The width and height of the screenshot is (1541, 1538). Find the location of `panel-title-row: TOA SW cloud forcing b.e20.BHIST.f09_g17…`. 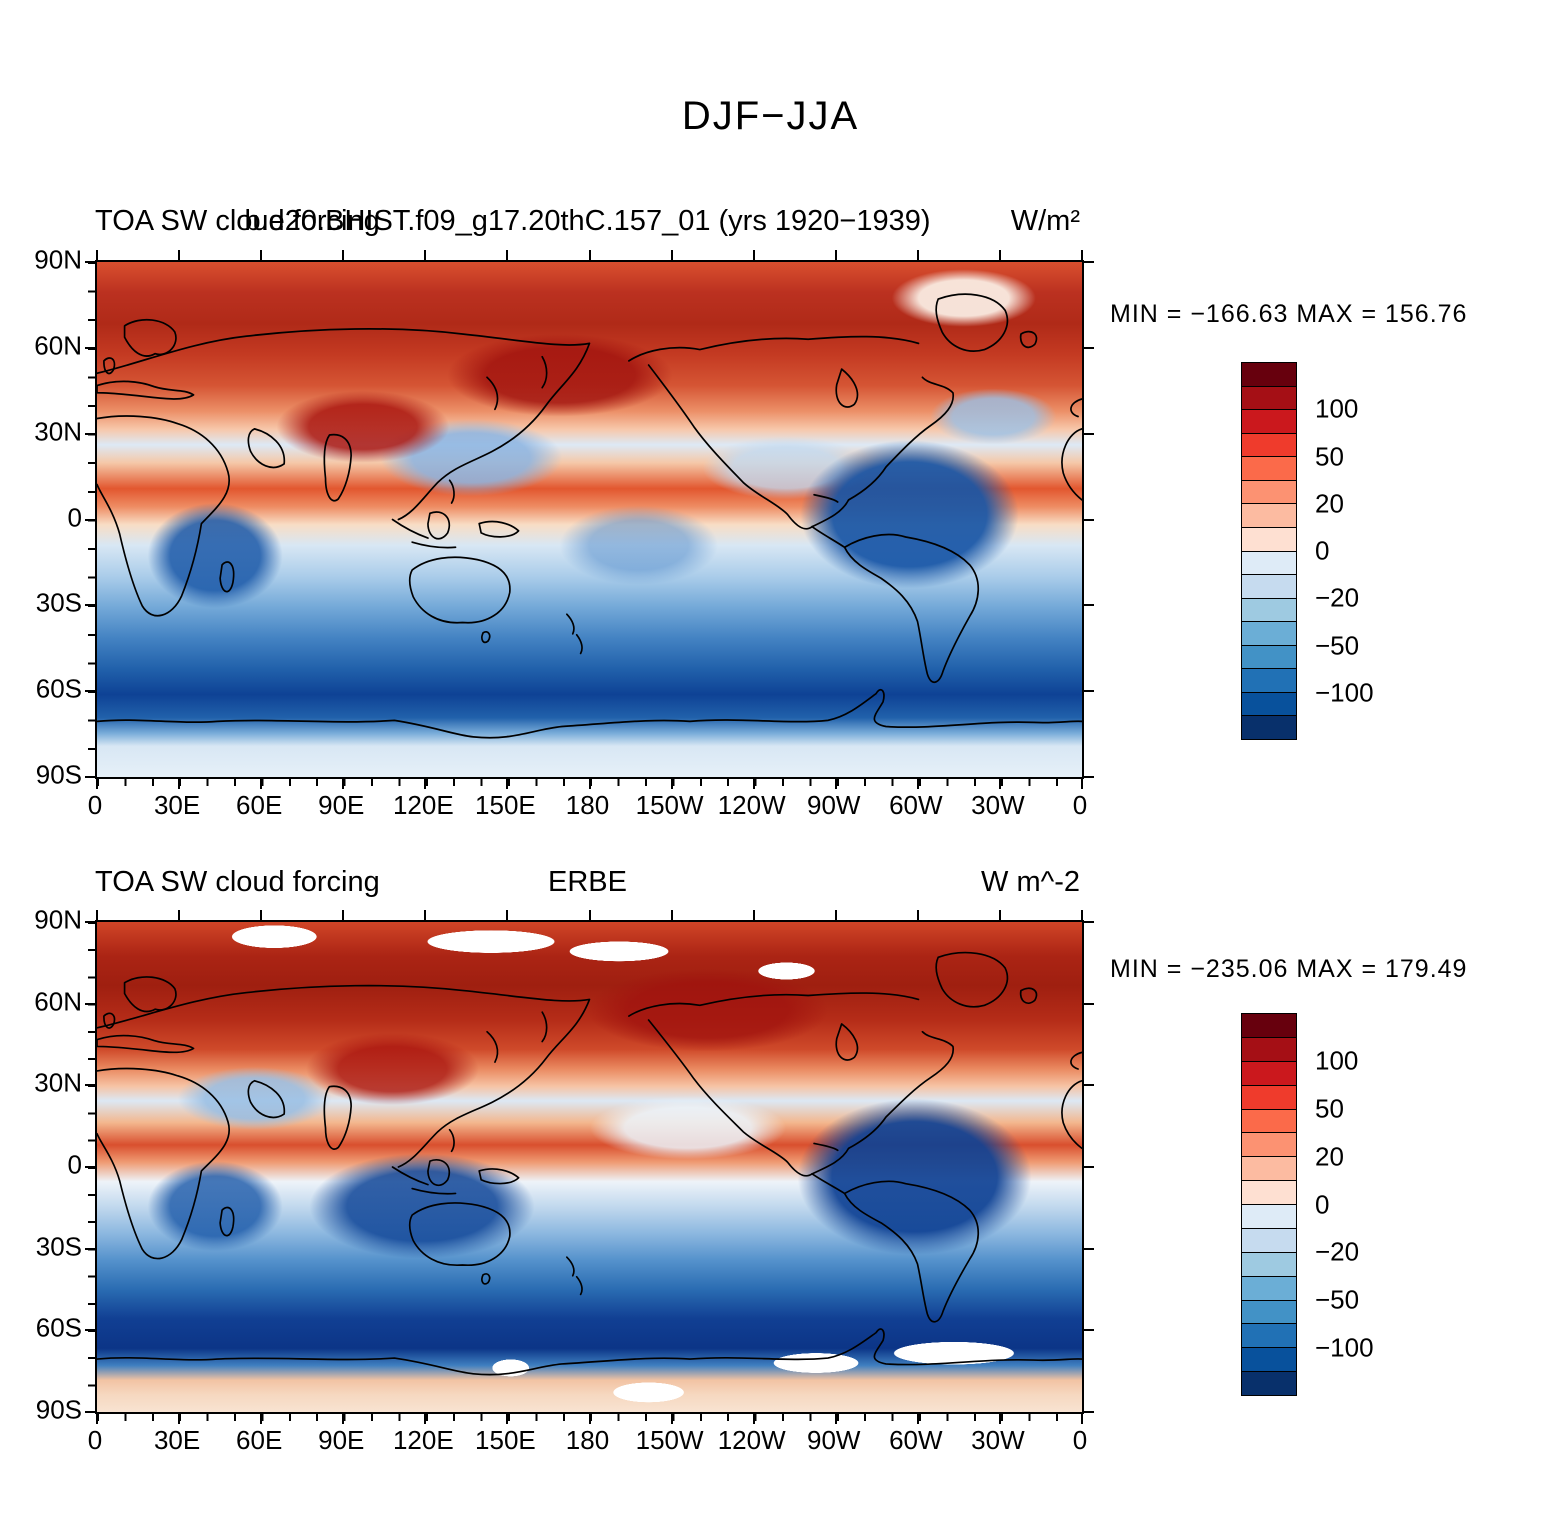

panel-title-row: TOA SW cloud forcing b.e20.BHIST.f09_g17… is located at coordinates (587, 225).